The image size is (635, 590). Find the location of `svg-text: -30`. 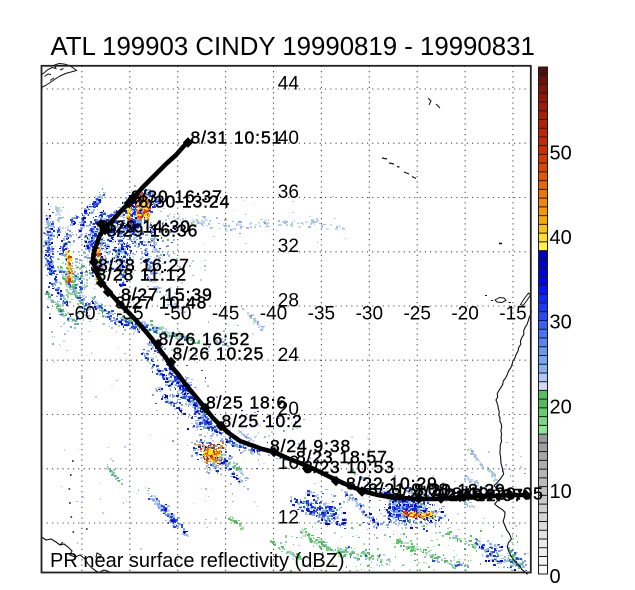

svg-text: -30 is located at coordinates (369, 313).